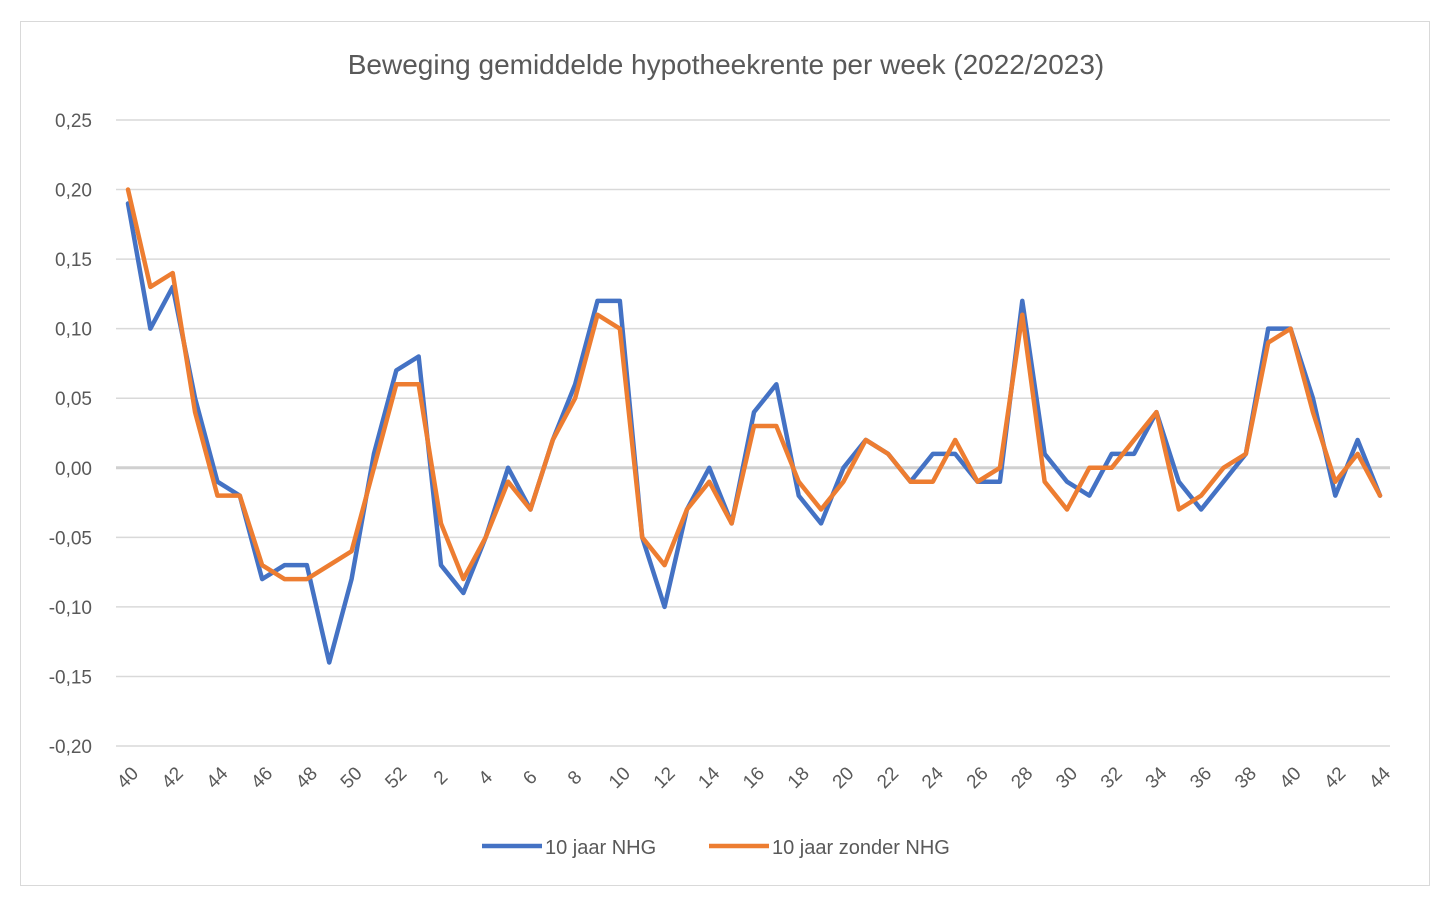 The height and width of the screenshot is (902, 1440). What do you see at coordinates (665, 778) in the screenshot?
I see `x-tick-label: 12` at bounding box center [665, 778].